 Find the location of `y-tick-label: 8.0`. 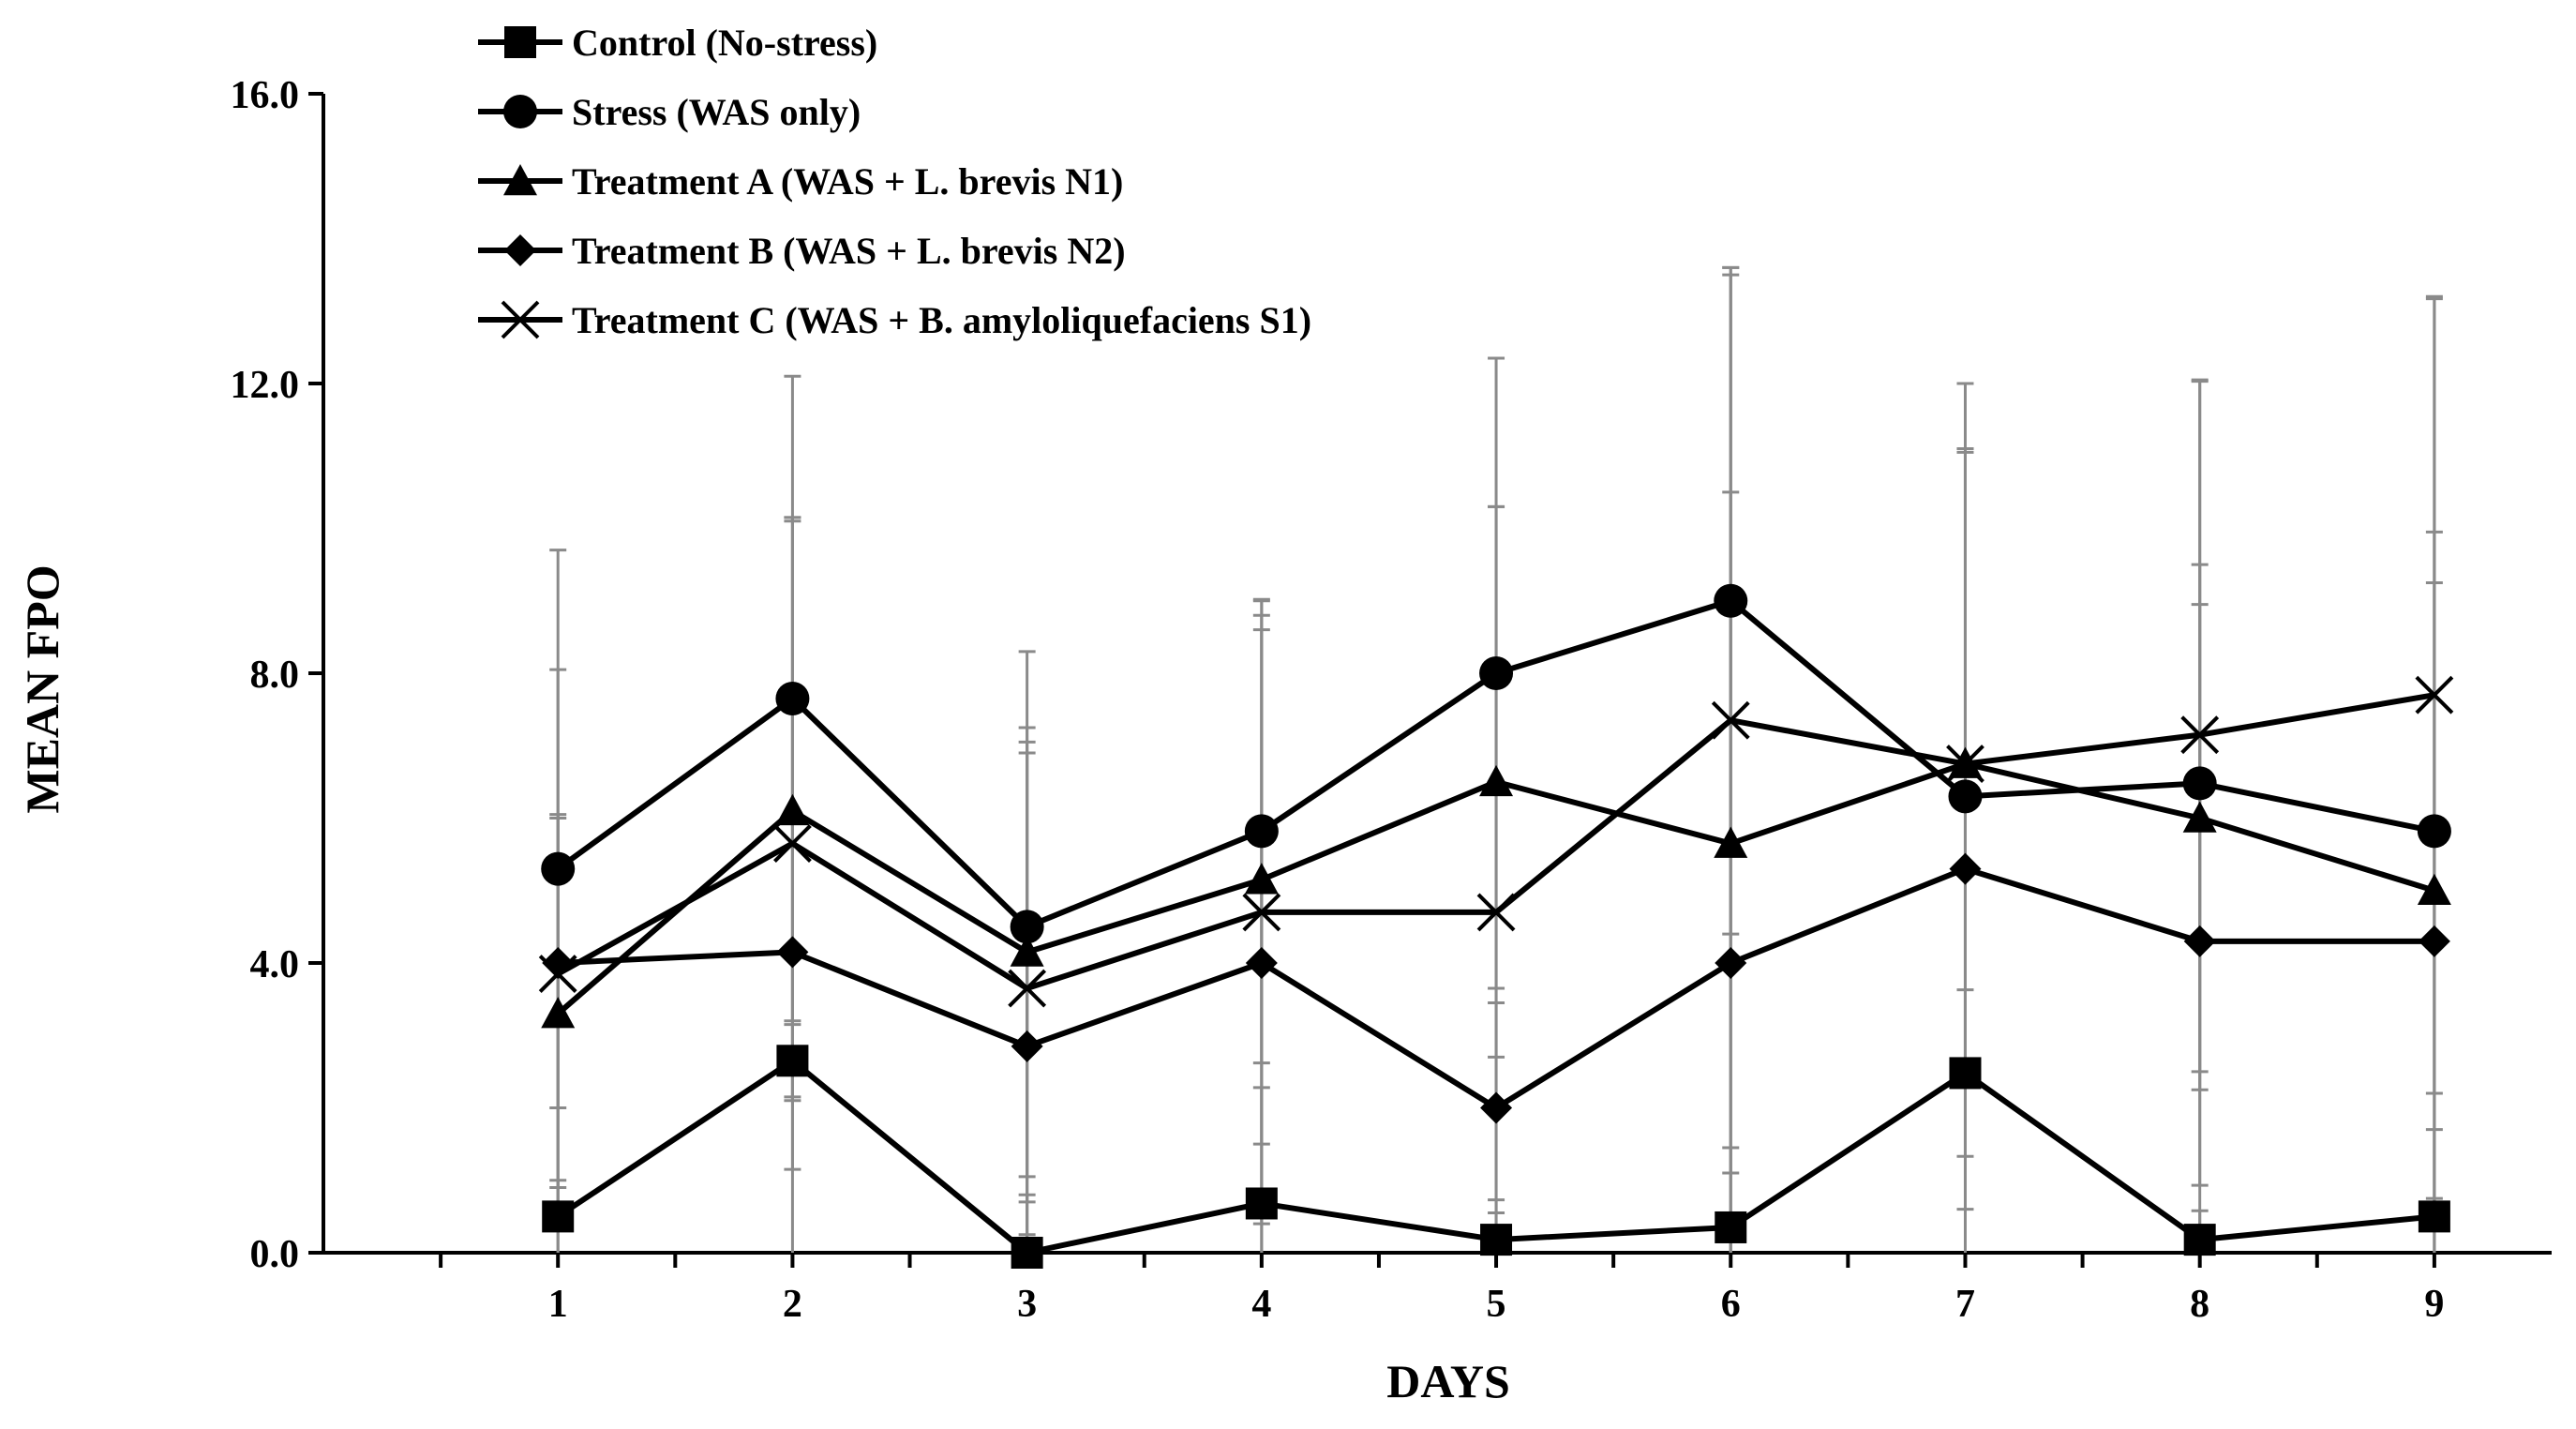

y-tick-label: 8.0 is located at coordinates (275, 675).